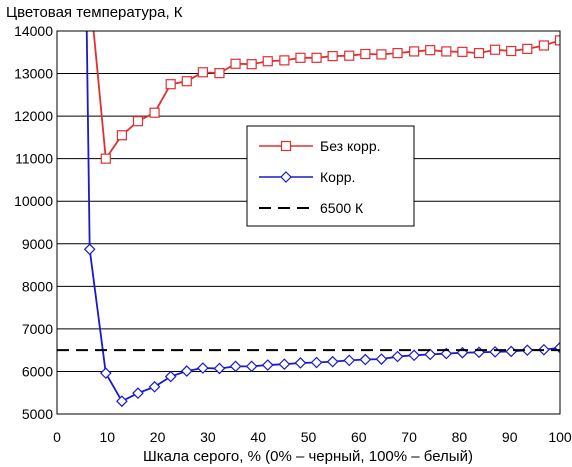  I want to click on y-tick-label: 13000, so click(33, 74).